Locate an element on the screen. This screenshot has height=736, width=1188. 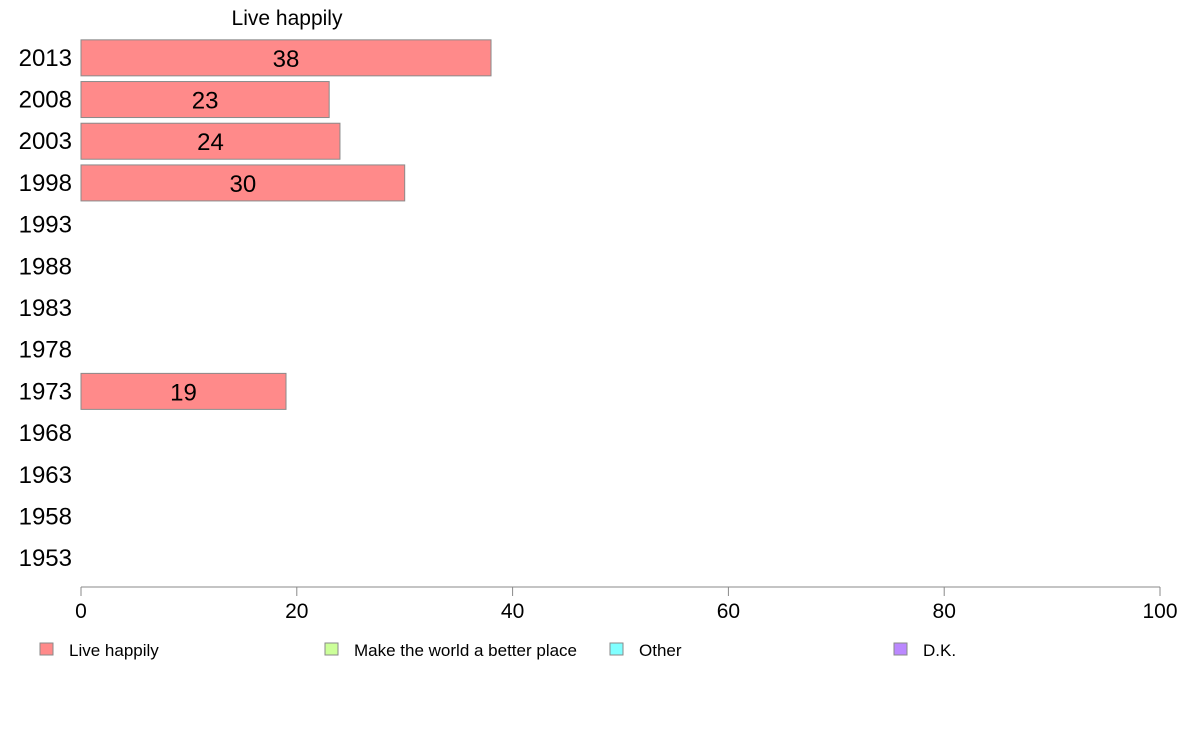
category-label: 1953 is located at coordinates (45, 558).